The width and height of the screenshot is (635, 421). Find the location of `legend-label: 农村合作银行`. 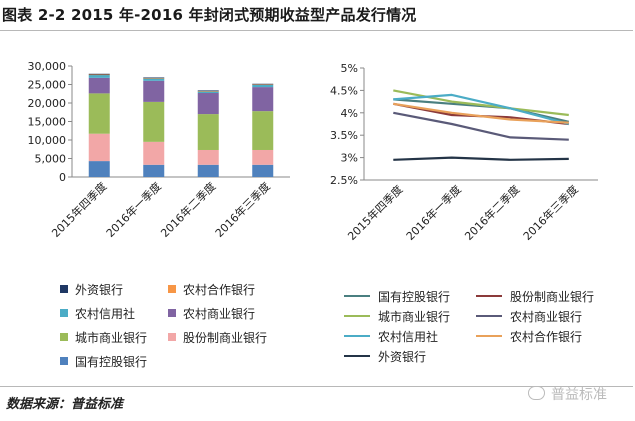

legend-label: 农村合作银行 is located at coordinates (219, 290).